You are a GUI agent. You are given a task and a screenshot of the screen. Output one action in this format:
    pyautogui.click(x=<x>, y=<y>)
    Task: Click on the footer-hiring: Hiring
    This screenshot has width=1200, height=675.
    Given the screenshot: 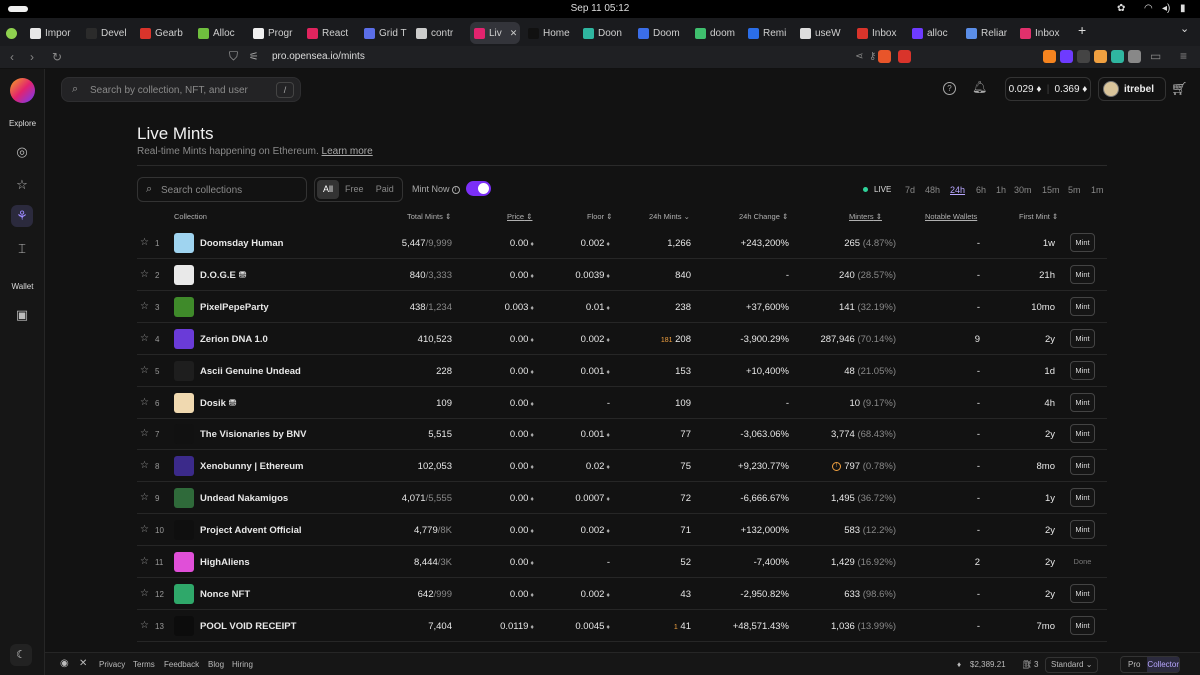 What is the action you would take?
    pyautogui.click(x=242, y=664)
    